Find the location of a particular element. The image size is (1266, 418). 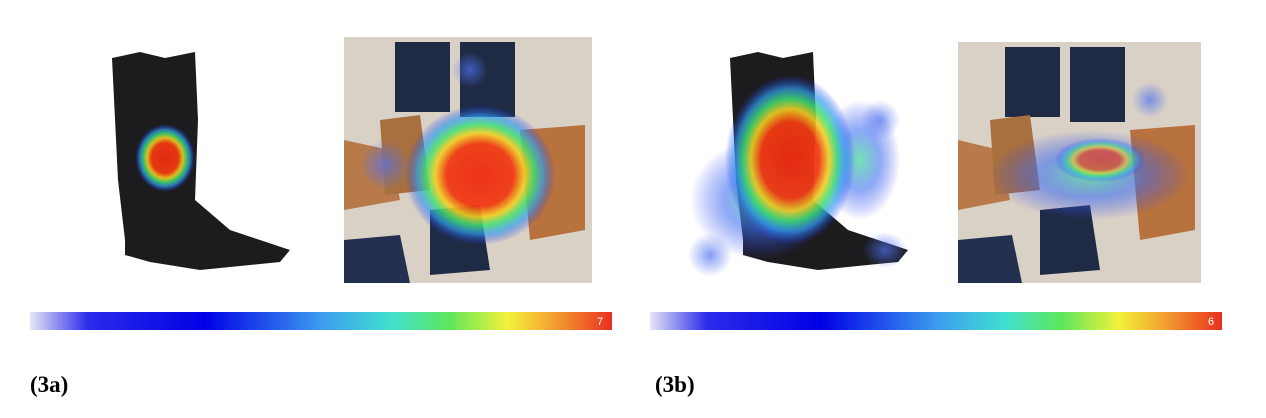

colorbar-max: 7 is located at coordinates (600, 322).